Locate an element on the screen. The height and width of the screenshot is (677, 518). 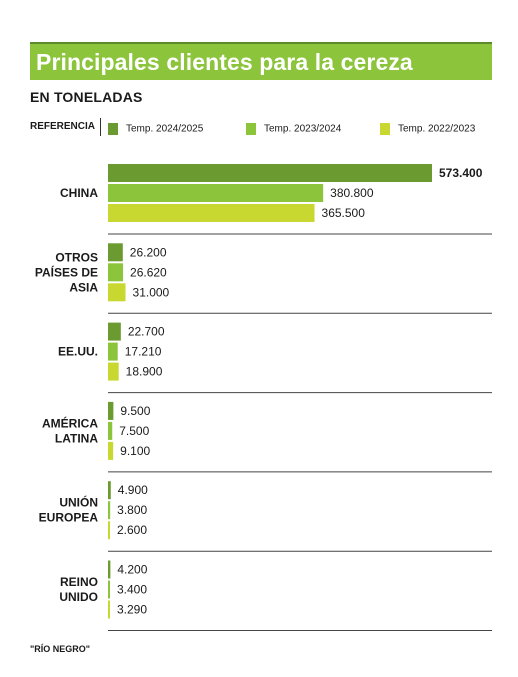
legend-item-2022-2023: Temp. 2022/2023 is located at coordinates (428, 127).